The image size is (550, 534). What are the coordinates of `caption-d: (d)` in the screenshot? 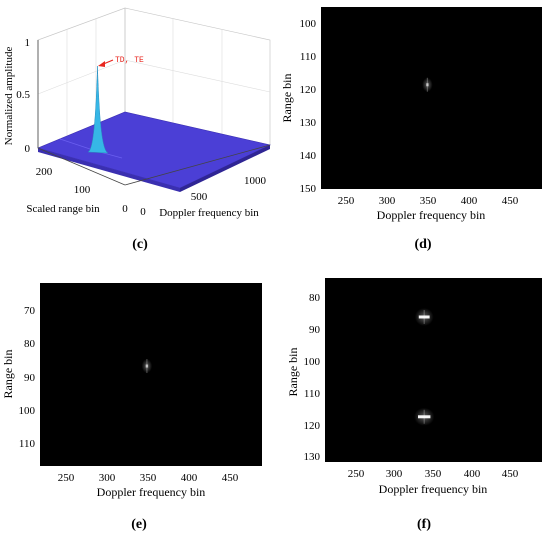 It's located at (422, 244).